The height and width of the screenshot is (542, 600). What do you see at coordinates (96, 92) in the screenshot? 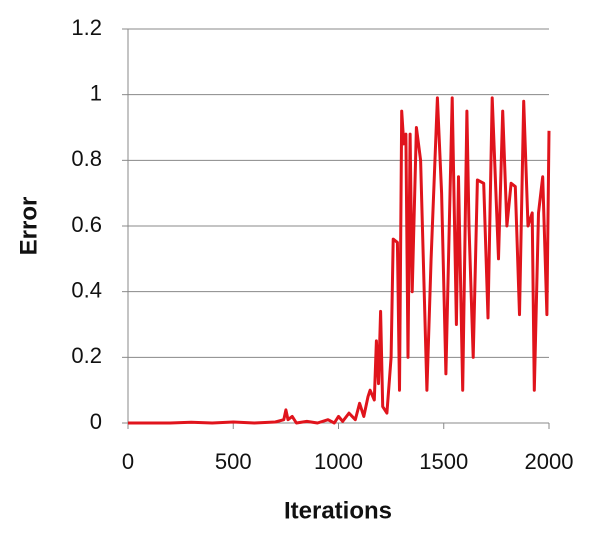
I see `y-tick-label: 1` at bounding box center [96, 92].